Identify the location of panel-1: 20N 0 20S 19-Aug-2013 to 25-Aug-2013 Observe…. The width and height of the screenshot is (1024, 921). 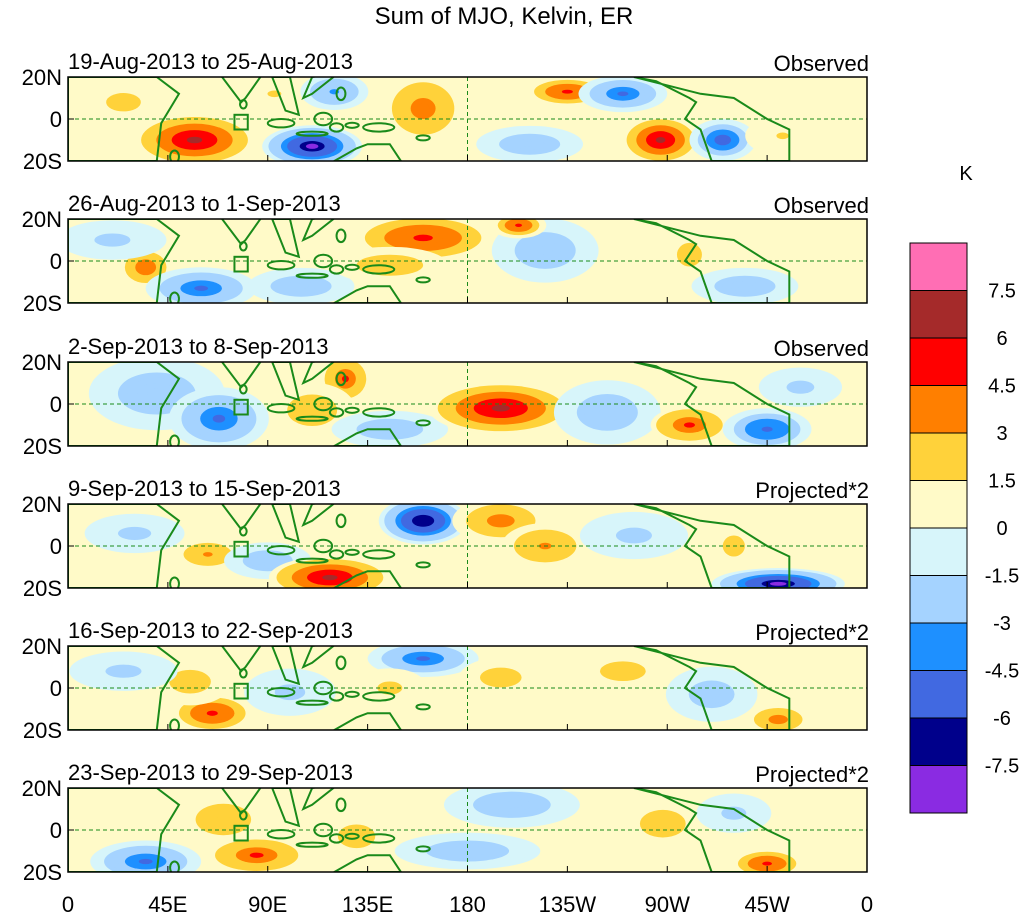
(445, 111).